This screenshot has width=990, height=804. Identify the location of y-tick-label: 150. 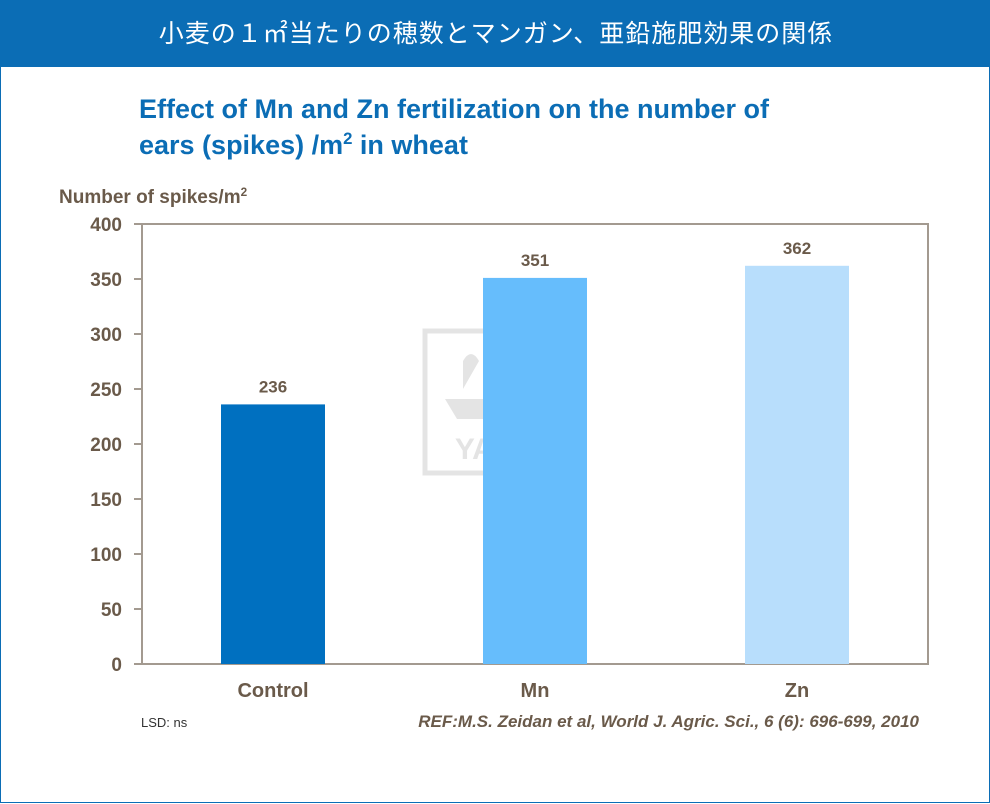
(106, 500).